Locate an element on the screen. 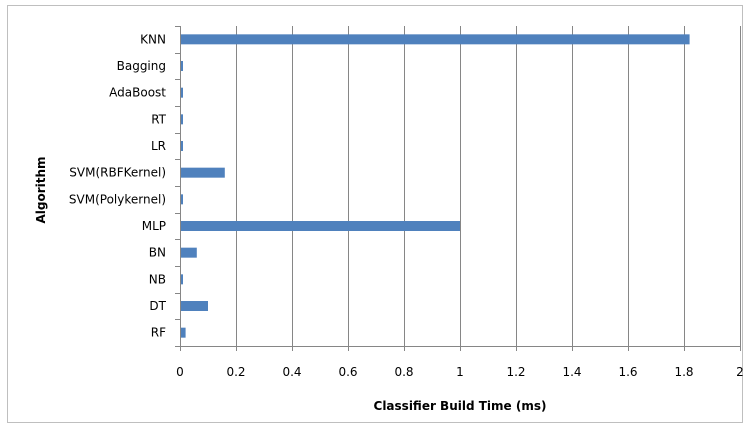 This screenshot has width=749, height=430. x-tick-label: 0.8 is located at coordinates (403, 372).